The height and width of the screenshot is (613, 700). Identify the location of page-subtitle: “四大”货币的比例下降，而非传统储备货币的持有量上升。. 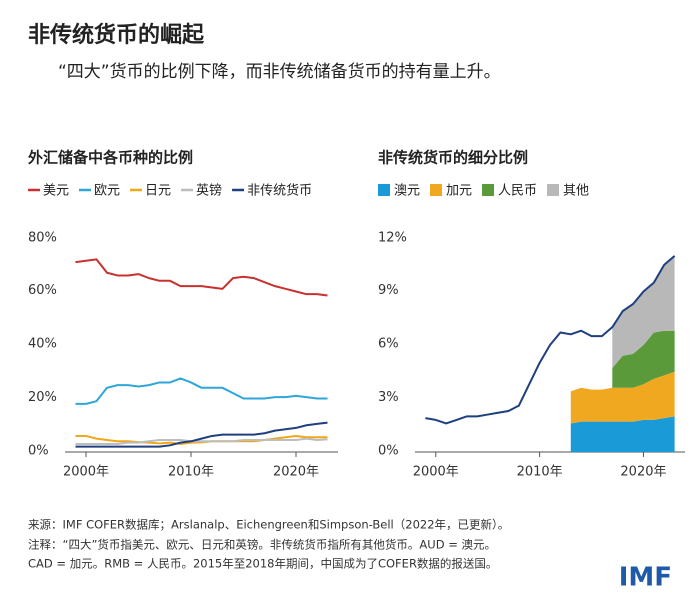
(279, 72).